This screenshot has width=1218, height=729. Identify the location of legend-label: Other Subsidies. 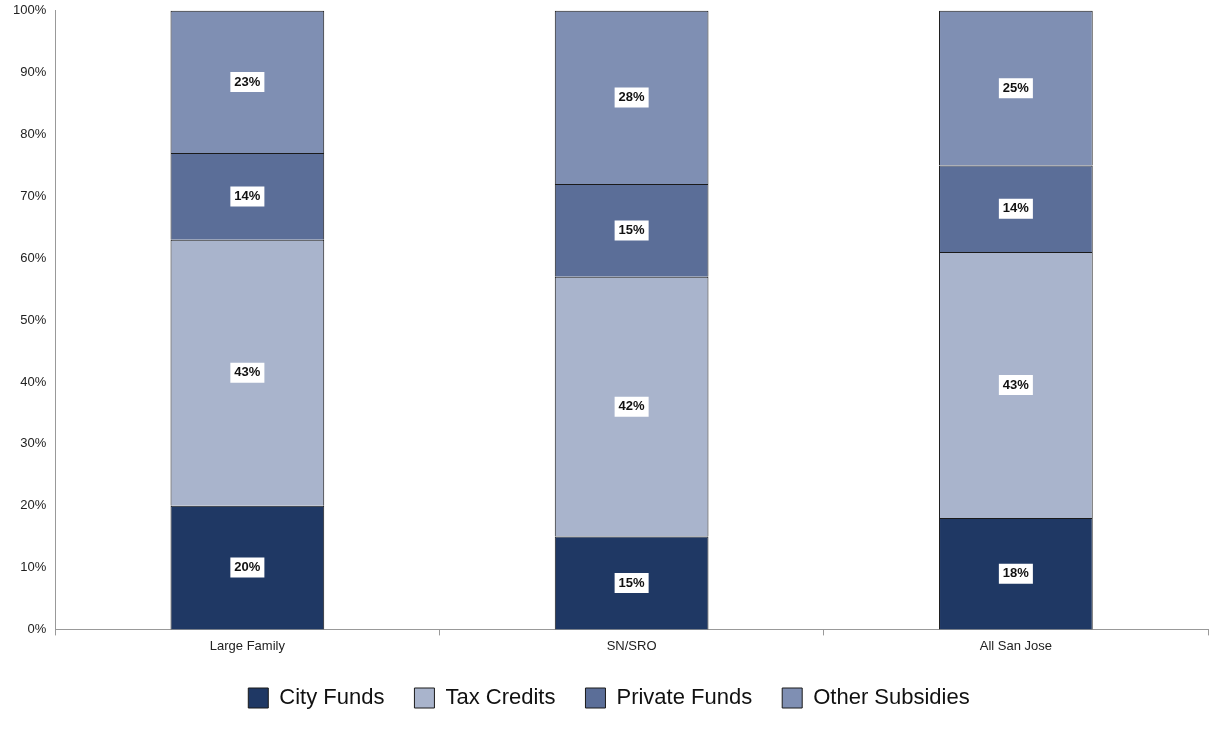
(891, 697).